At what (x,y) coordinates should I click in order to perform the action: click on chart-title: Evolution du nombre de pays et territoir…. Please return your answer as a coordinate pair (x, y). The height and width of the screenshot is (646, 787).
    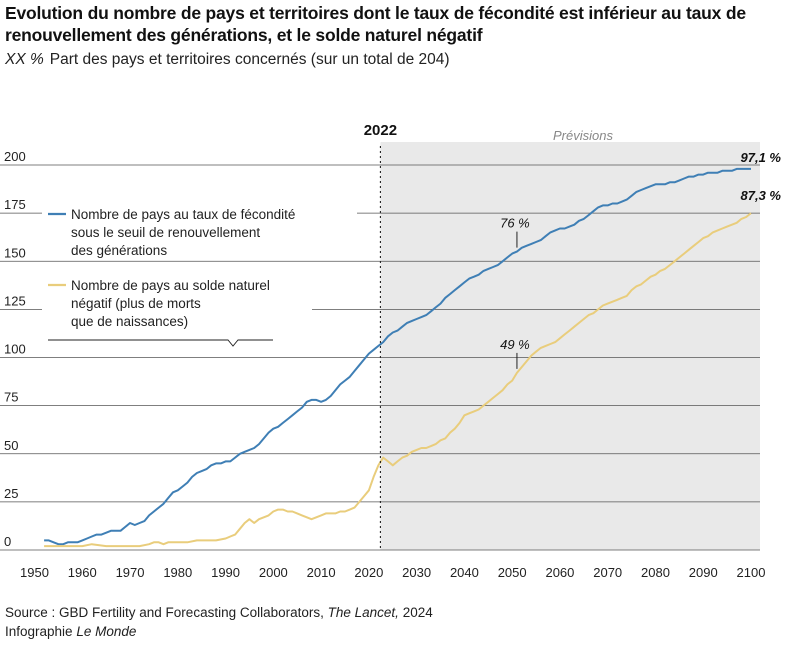
    Looking at the image, I should click on (375, 24).